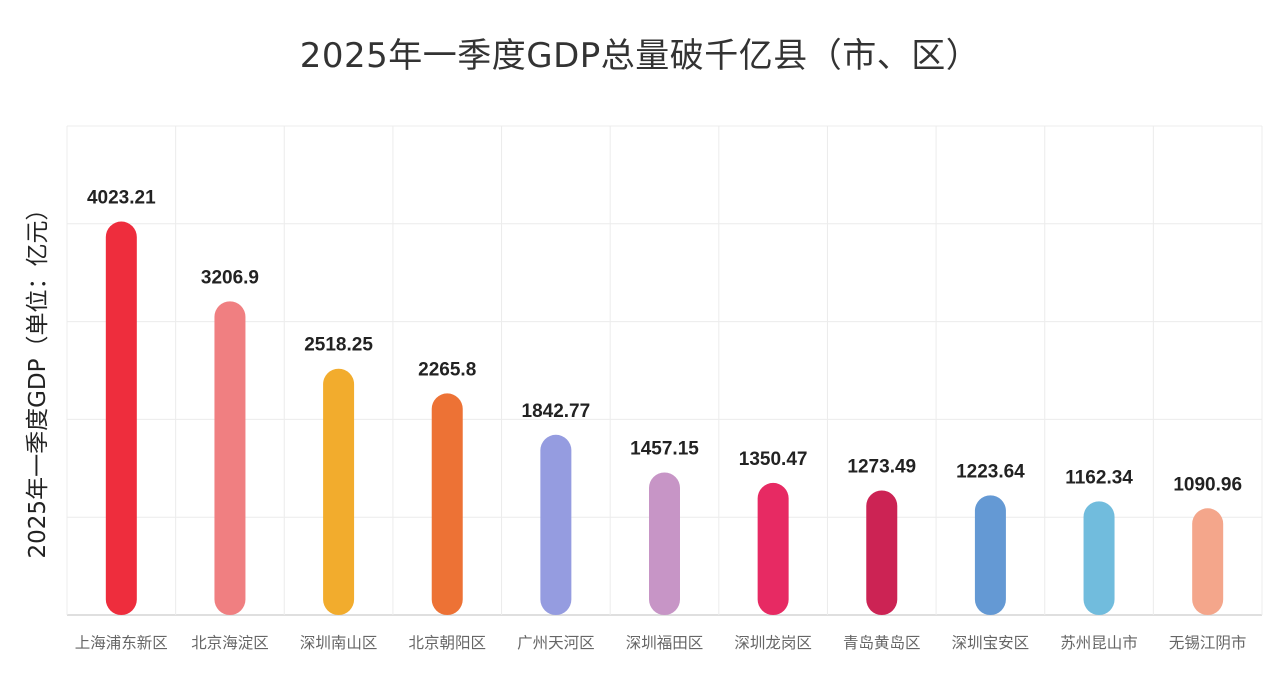 The width and height of the screenshot is (1280, 693). What do you see at coordinates (1099, 477) in the screenshot?
I see `data-label: 1162.34` at bounding box center [1099, 477].